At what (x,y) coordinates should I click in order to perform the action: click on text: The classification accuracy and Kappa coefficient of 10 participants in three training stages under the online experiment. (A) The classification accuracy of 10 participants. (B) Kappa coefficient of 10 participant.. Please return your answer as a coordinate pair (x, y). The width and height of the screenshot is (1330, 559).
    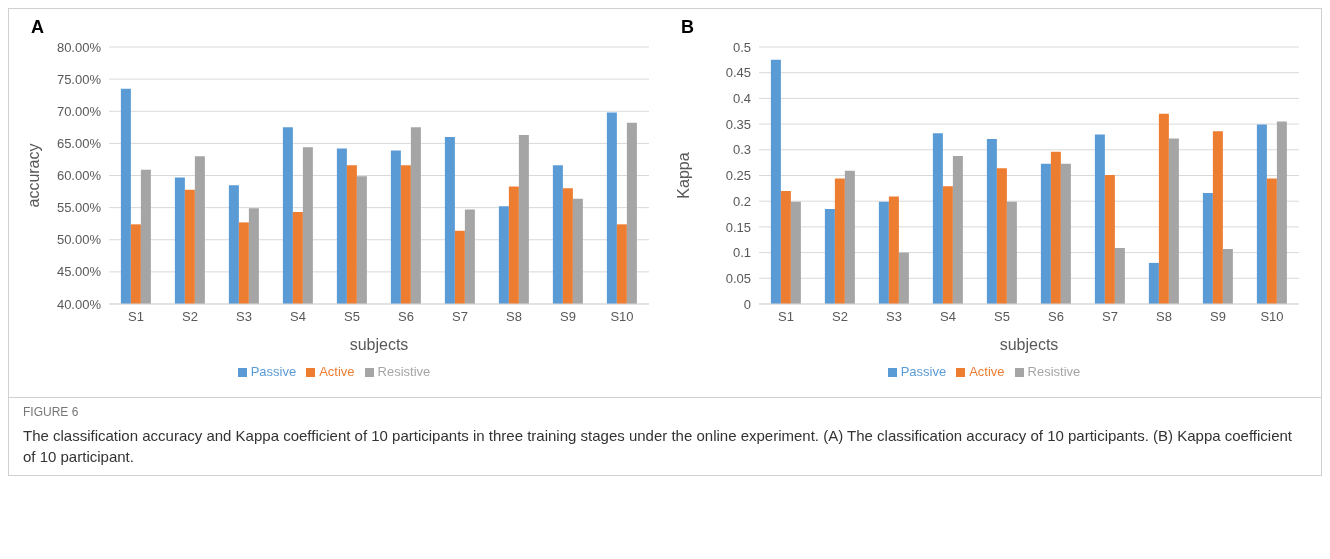
    Looking at the image, I should click on (658, 446).